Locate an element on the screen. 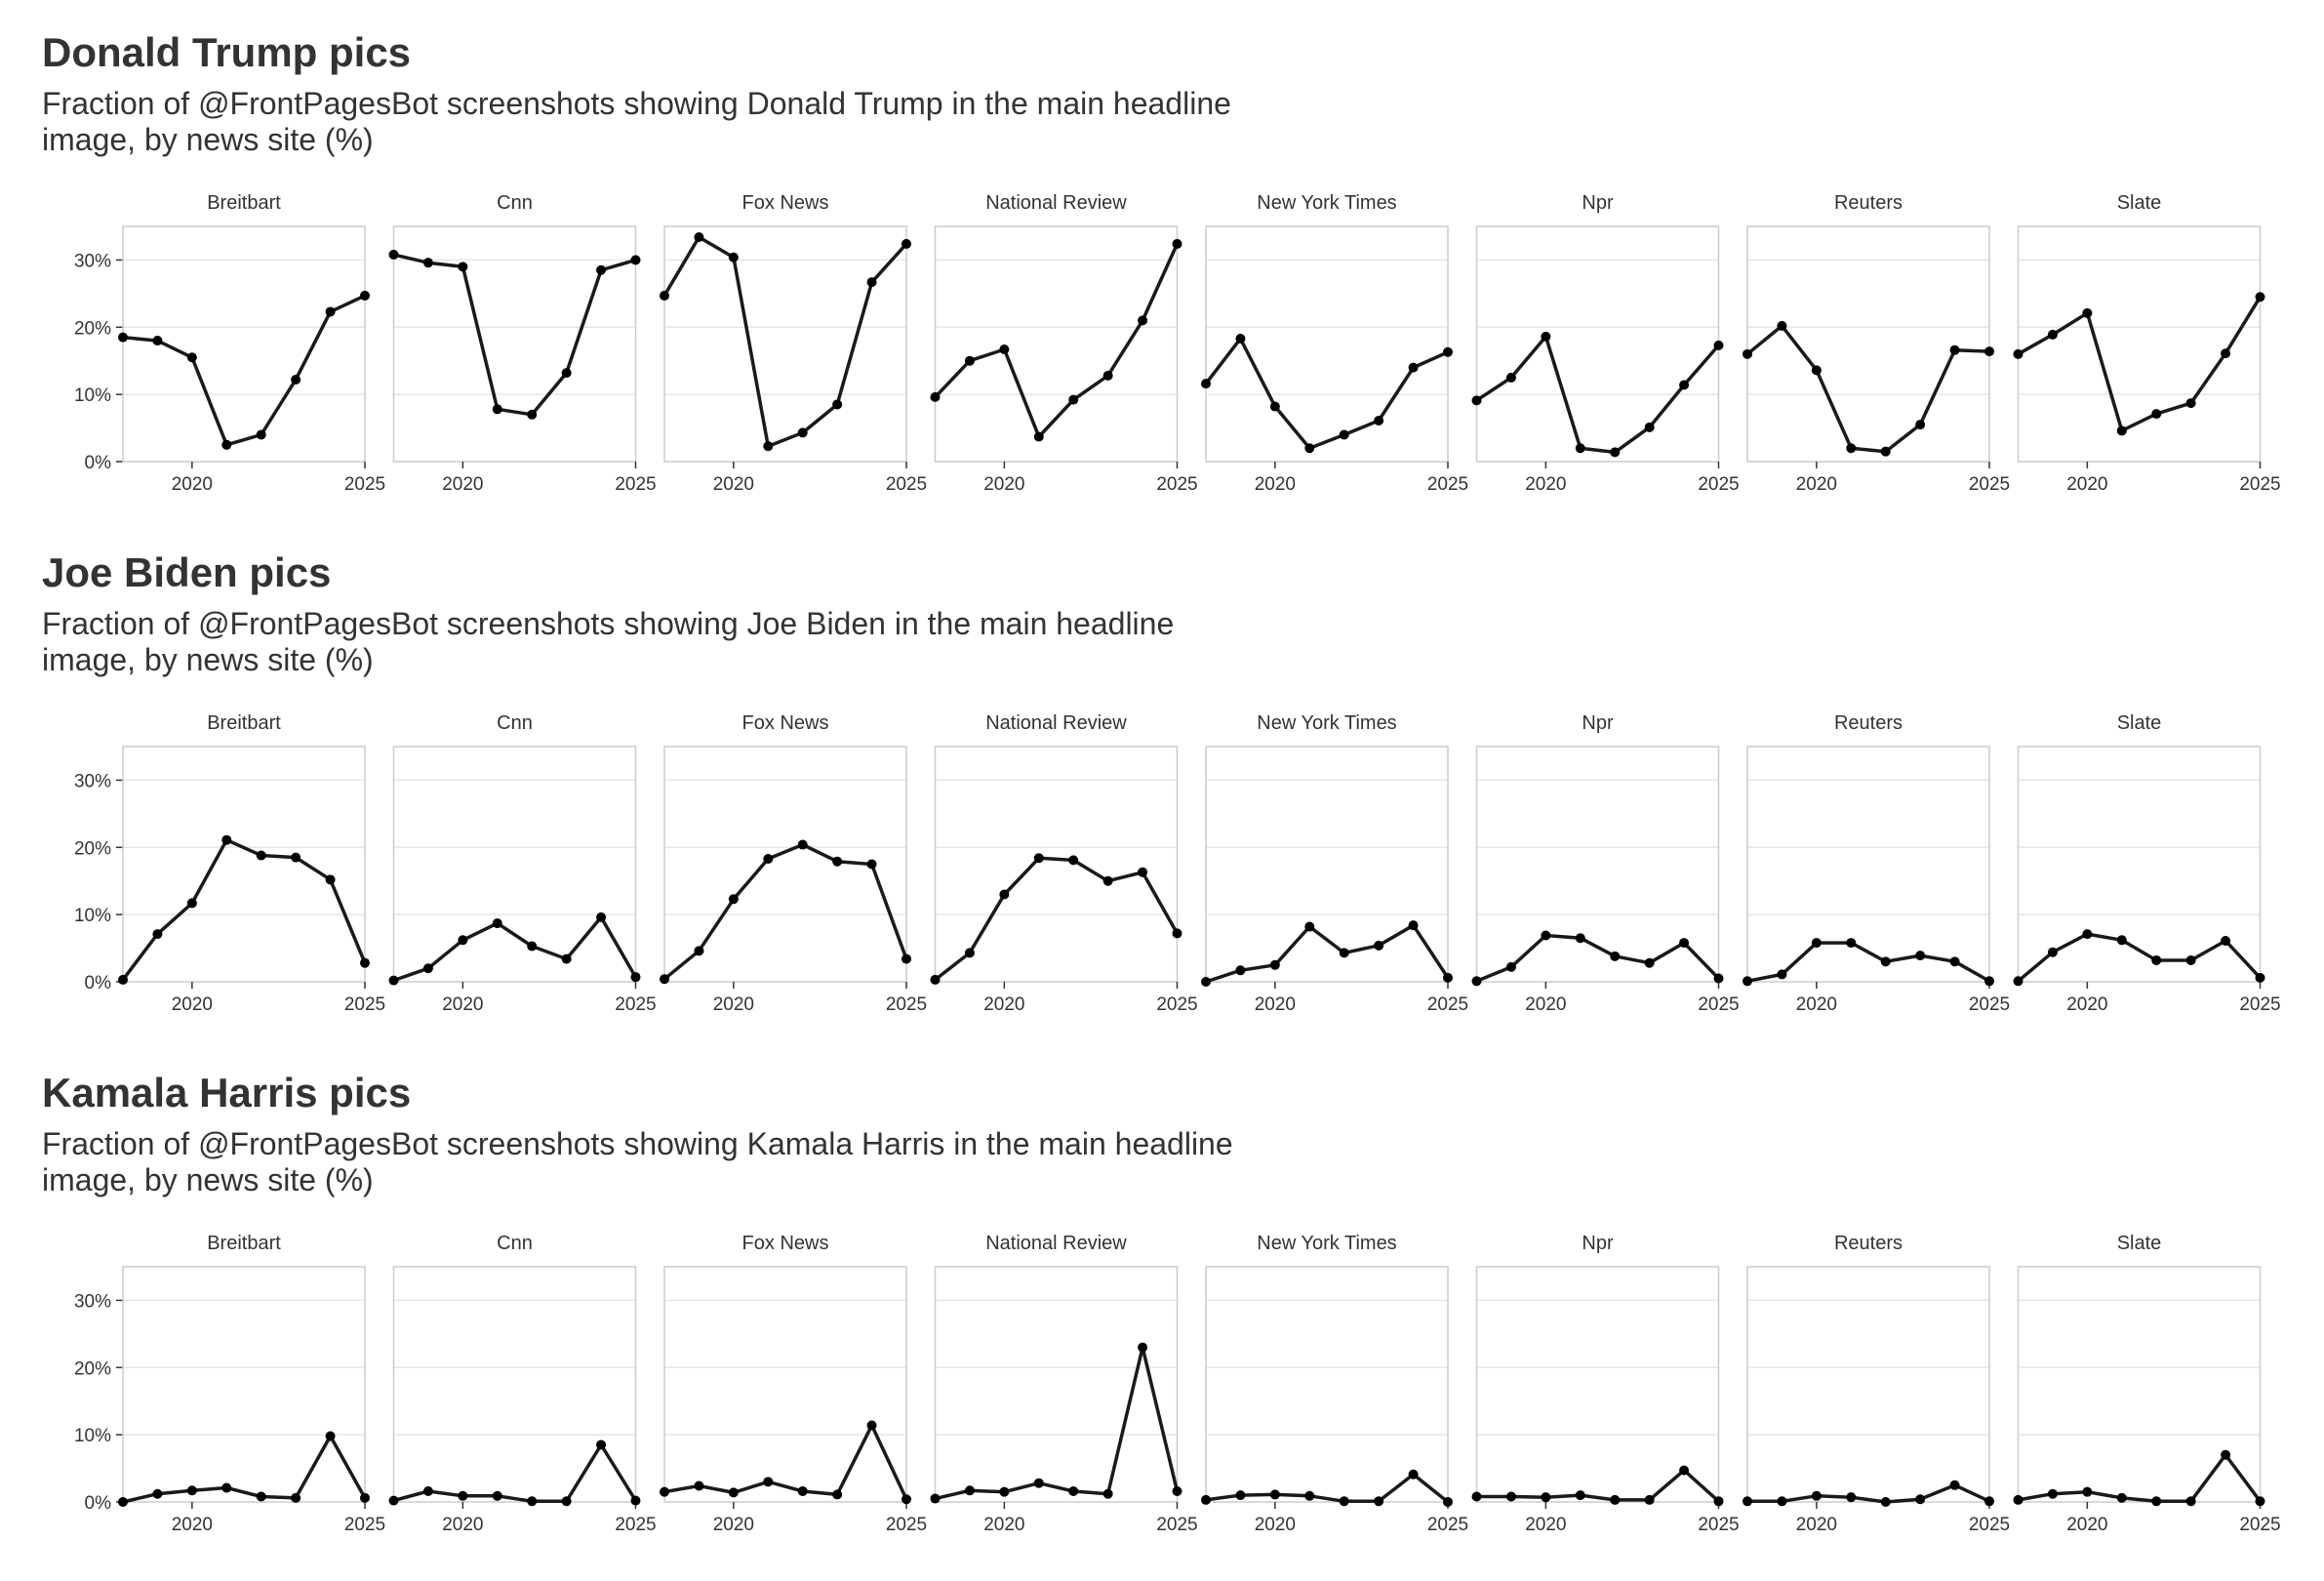  facet-panel: Breitbart 2020 2025 is located at coordinates (251, 863).